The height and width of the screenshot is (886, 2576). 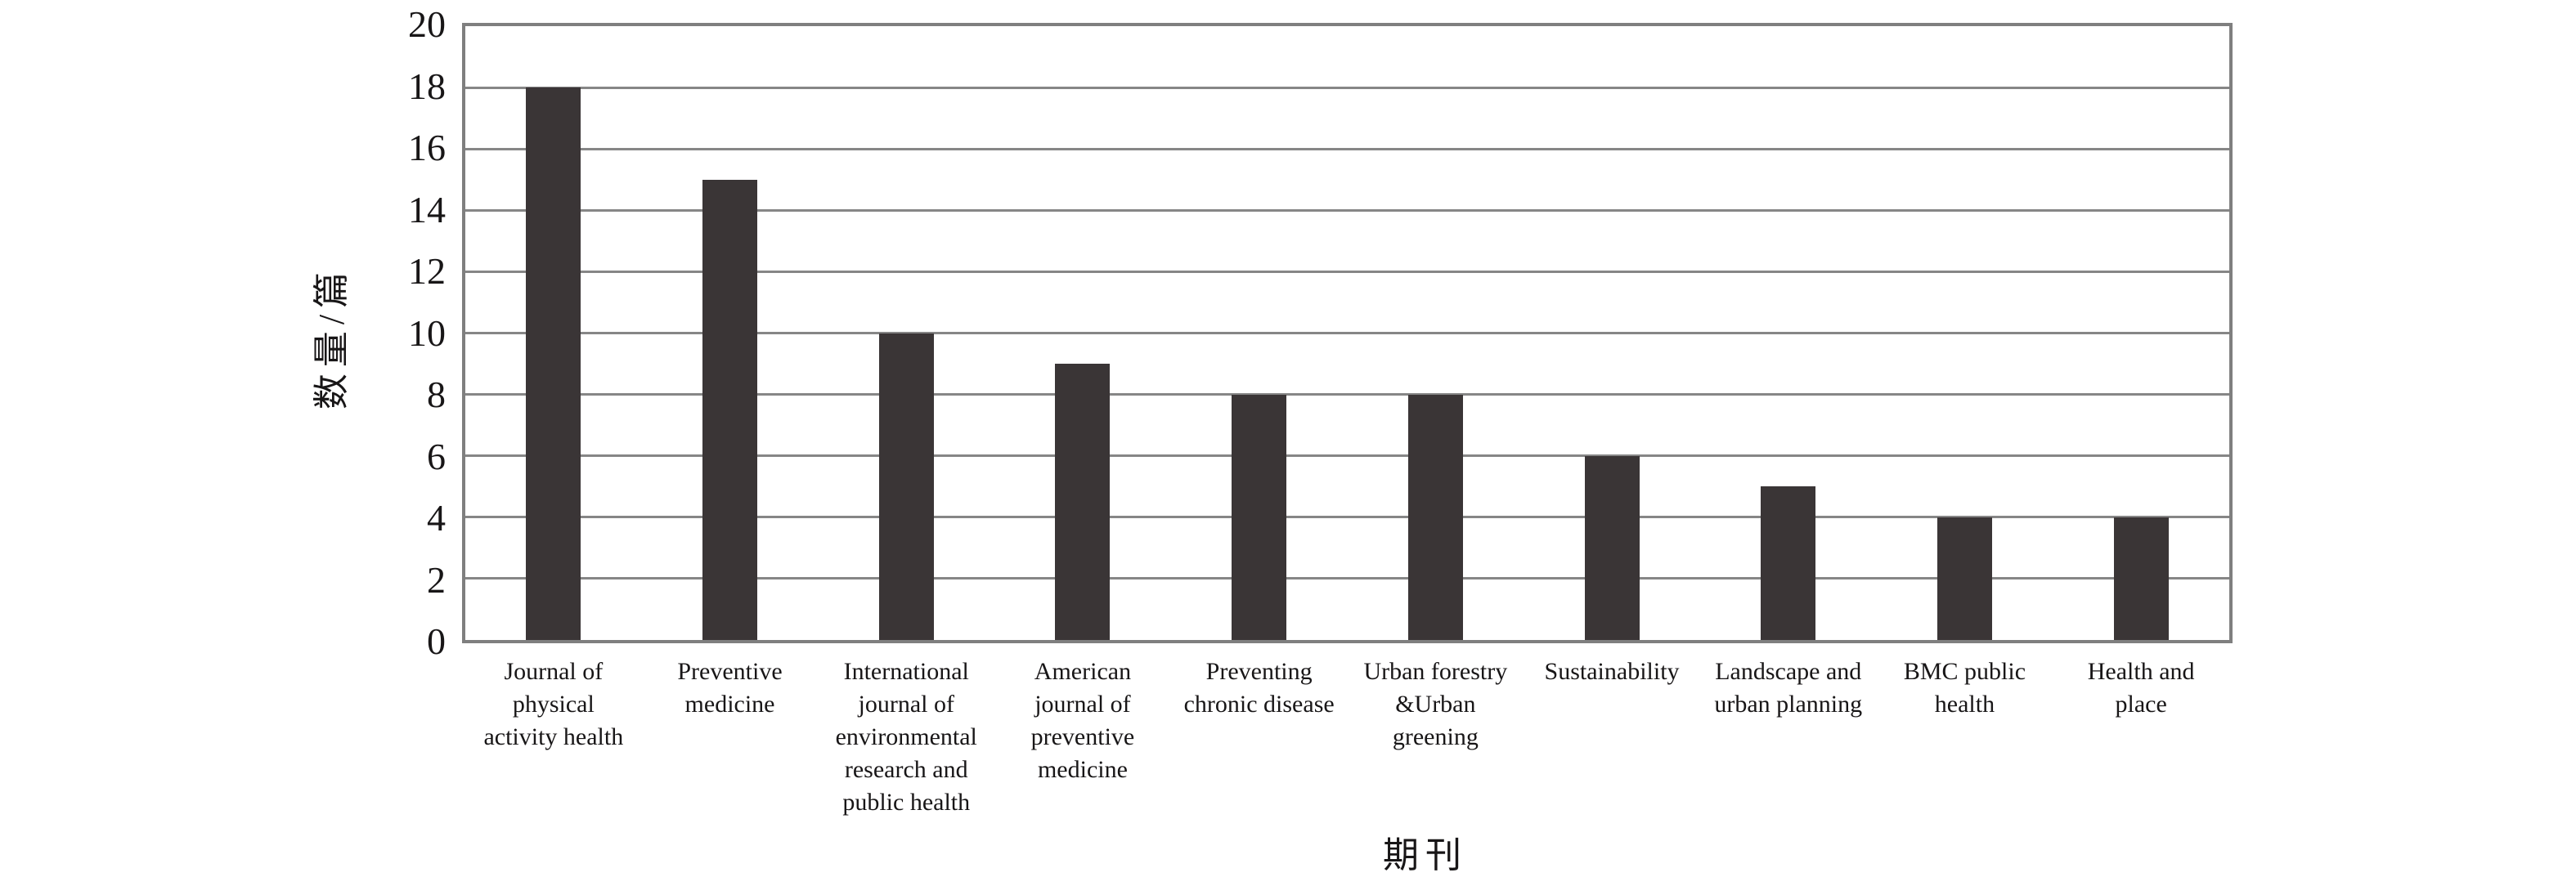 I want to click on category-label-line: BMC public, so click(x=1965, y=671).